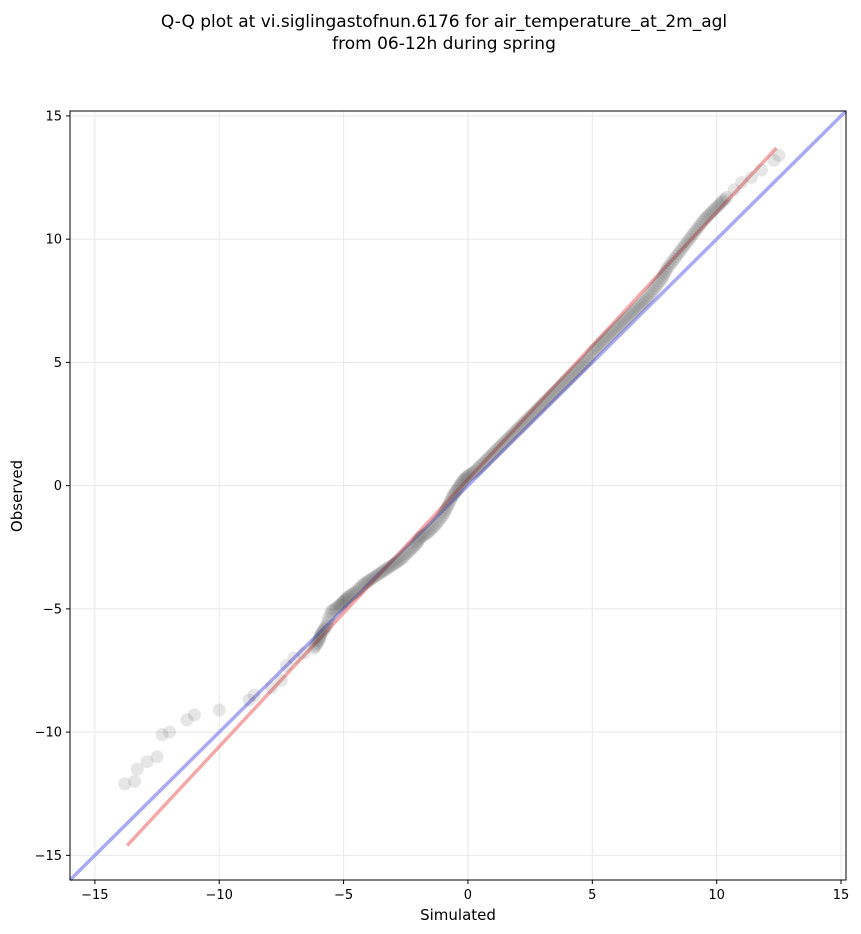 The image size is (861, 934). Describe the element at coordinates (48, 733) in the screenshot. I see `y-tick-label: −10` at that location.